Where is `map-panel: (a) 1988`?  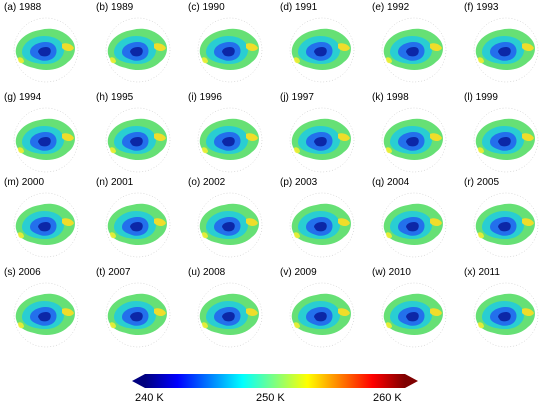
map-panel: (a) 1988 is located at coordinates (46, 42).